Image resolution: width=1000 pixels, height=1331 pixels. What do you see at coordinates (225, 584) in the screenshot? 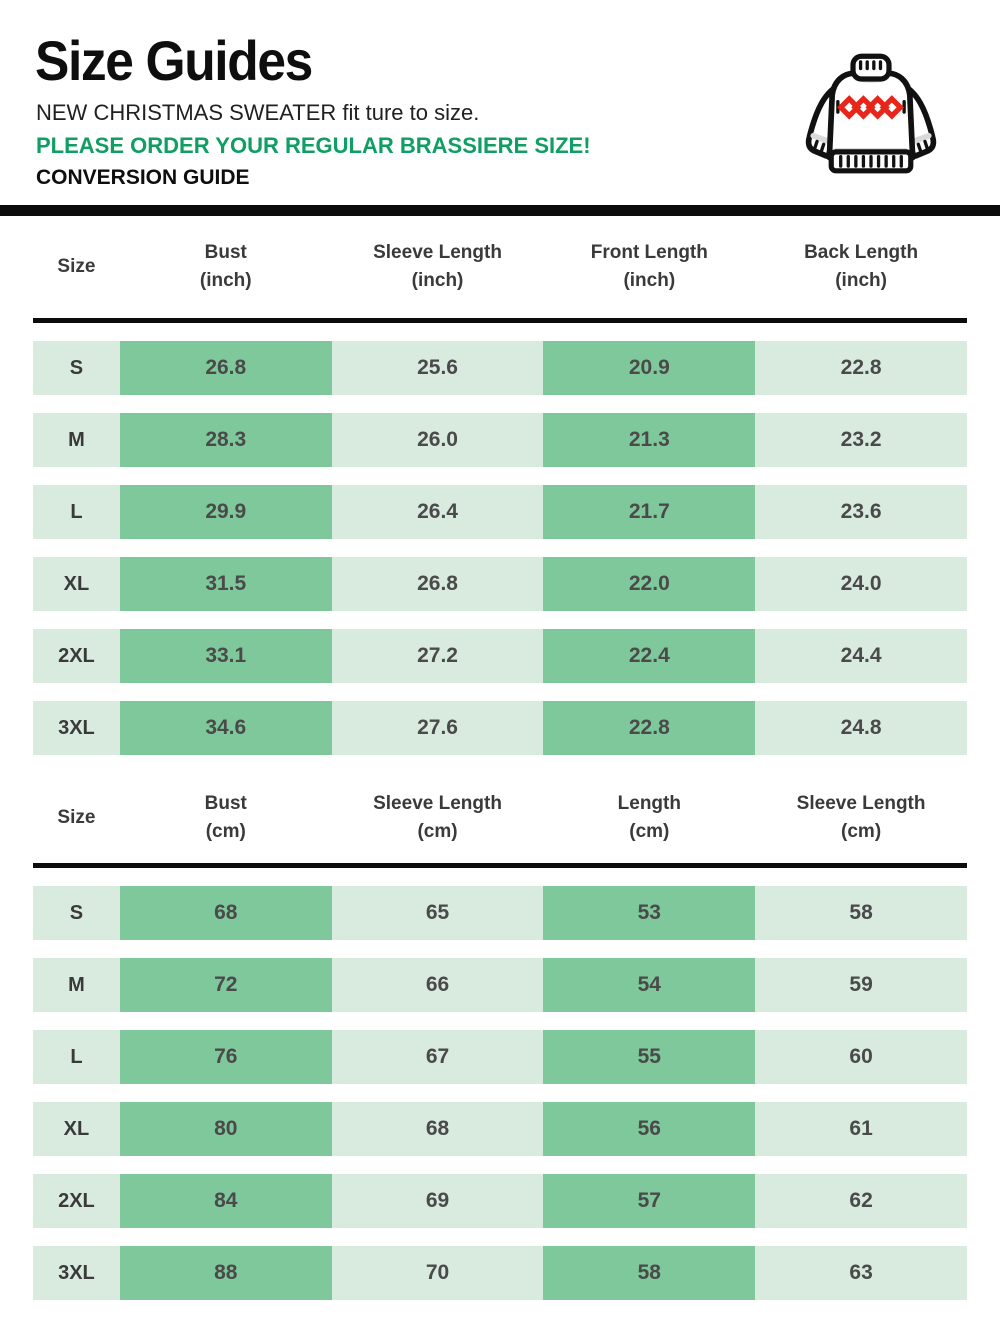
I see `bust-cell: 31.5` at bounding box center [225, 584].